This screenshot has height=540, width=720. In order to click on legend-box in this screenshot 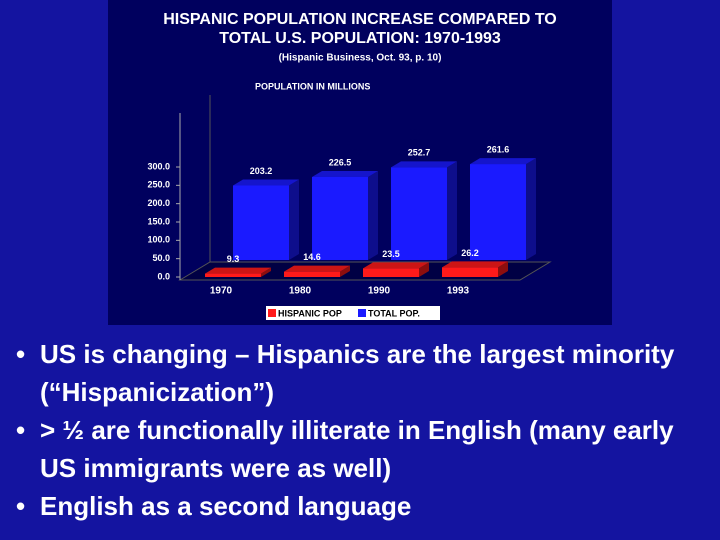, I will do `click(353, 313)`.